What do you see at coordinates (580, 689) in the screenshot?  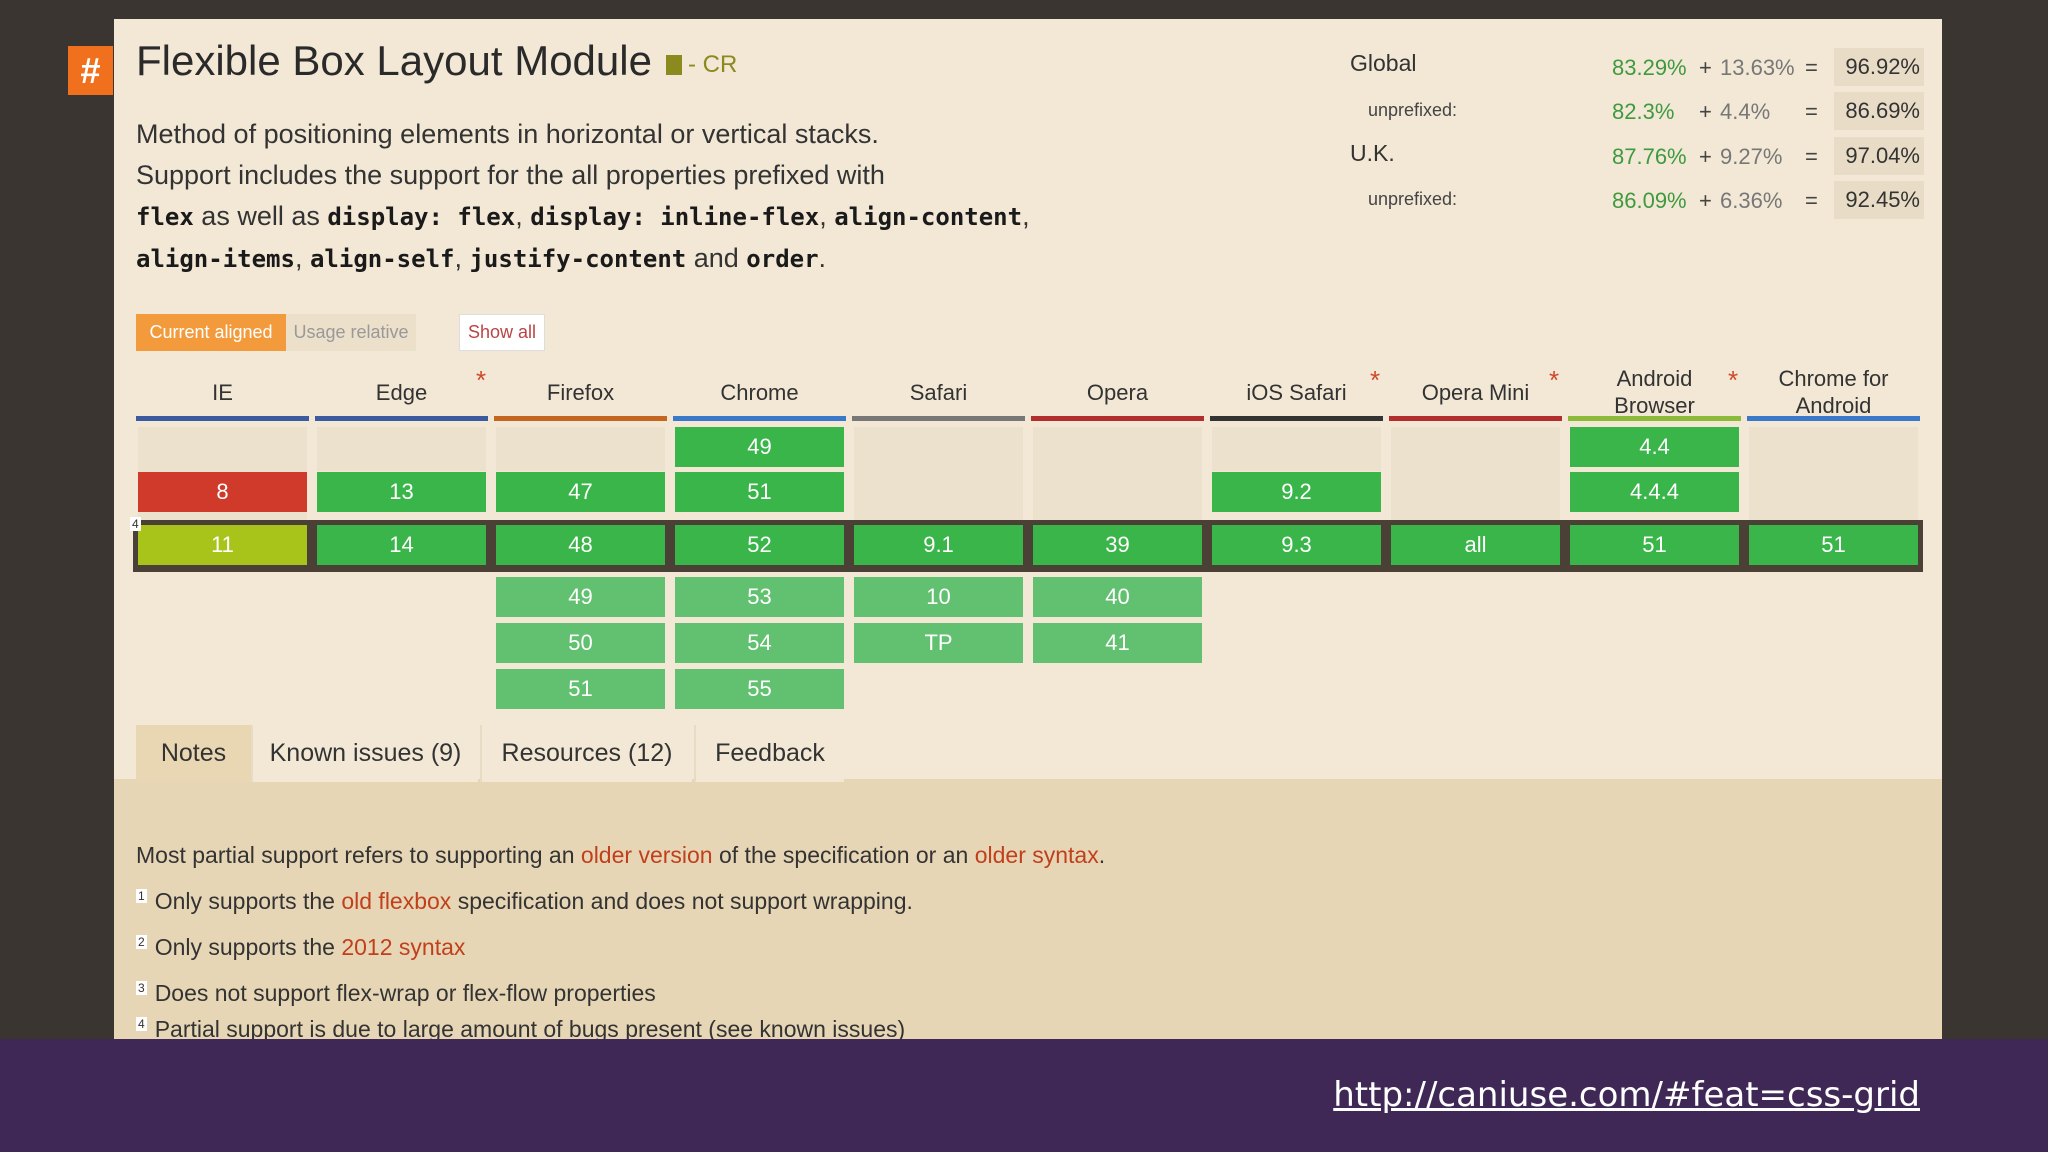 I see `version-cell-future: 51` at bounding box center [580, 689].